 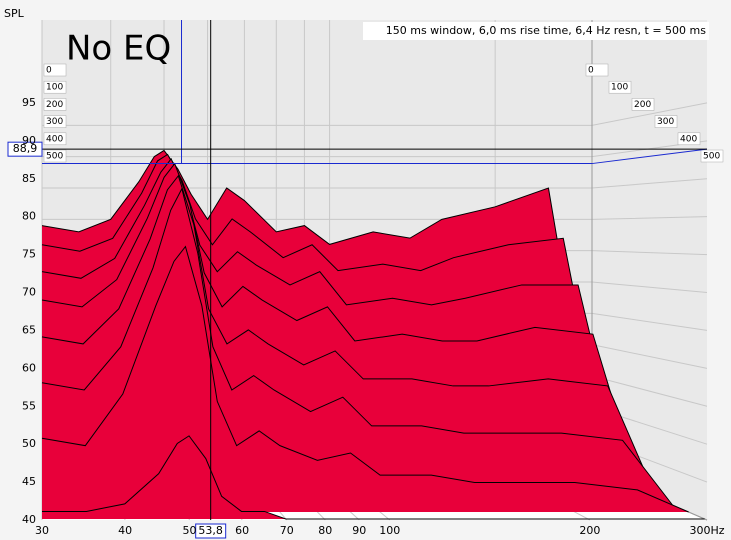 I want to click on y-tick-label: 40, so click(x=29, y=519).